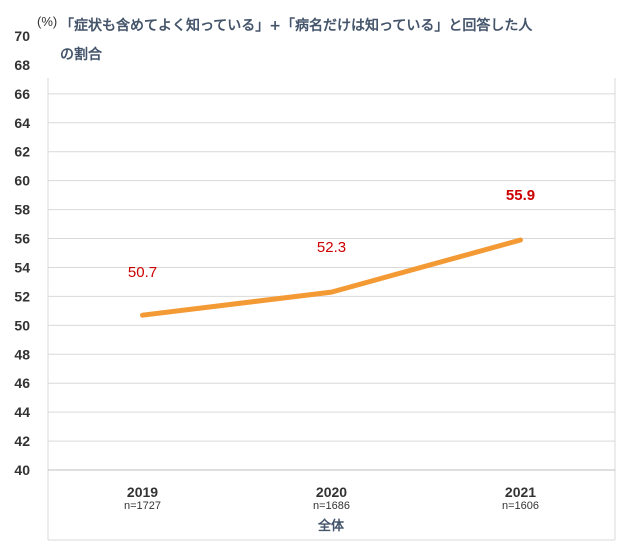 The height and width of the screenshot is (551, 639). Describe the element at coordinates (331, 506) in the screenshot. I see `sample-size-label: n=1686` at that location.